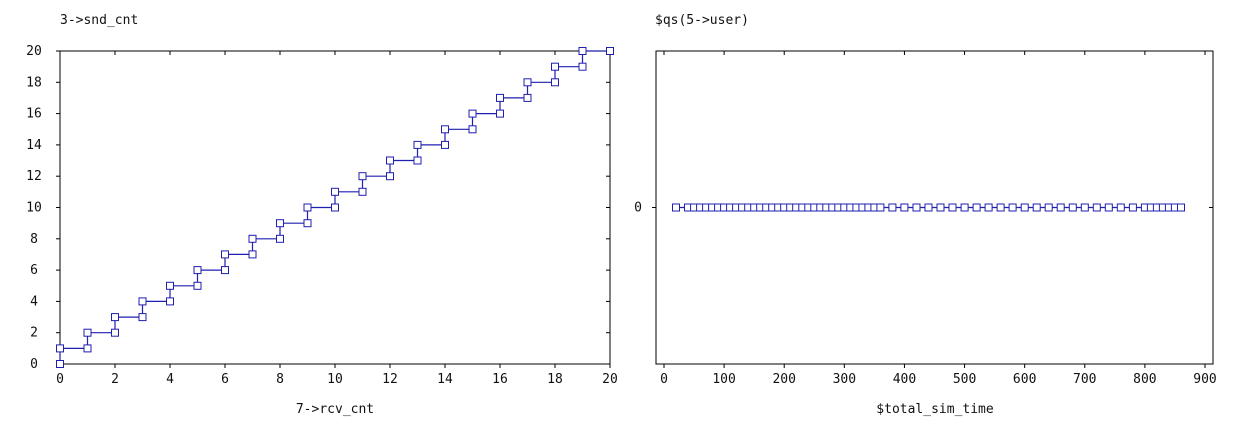  Describe the element at coordinates (935, 409) in the screenshot. I see `right-chart-x-axis-label: $total_sim_time` at that location.